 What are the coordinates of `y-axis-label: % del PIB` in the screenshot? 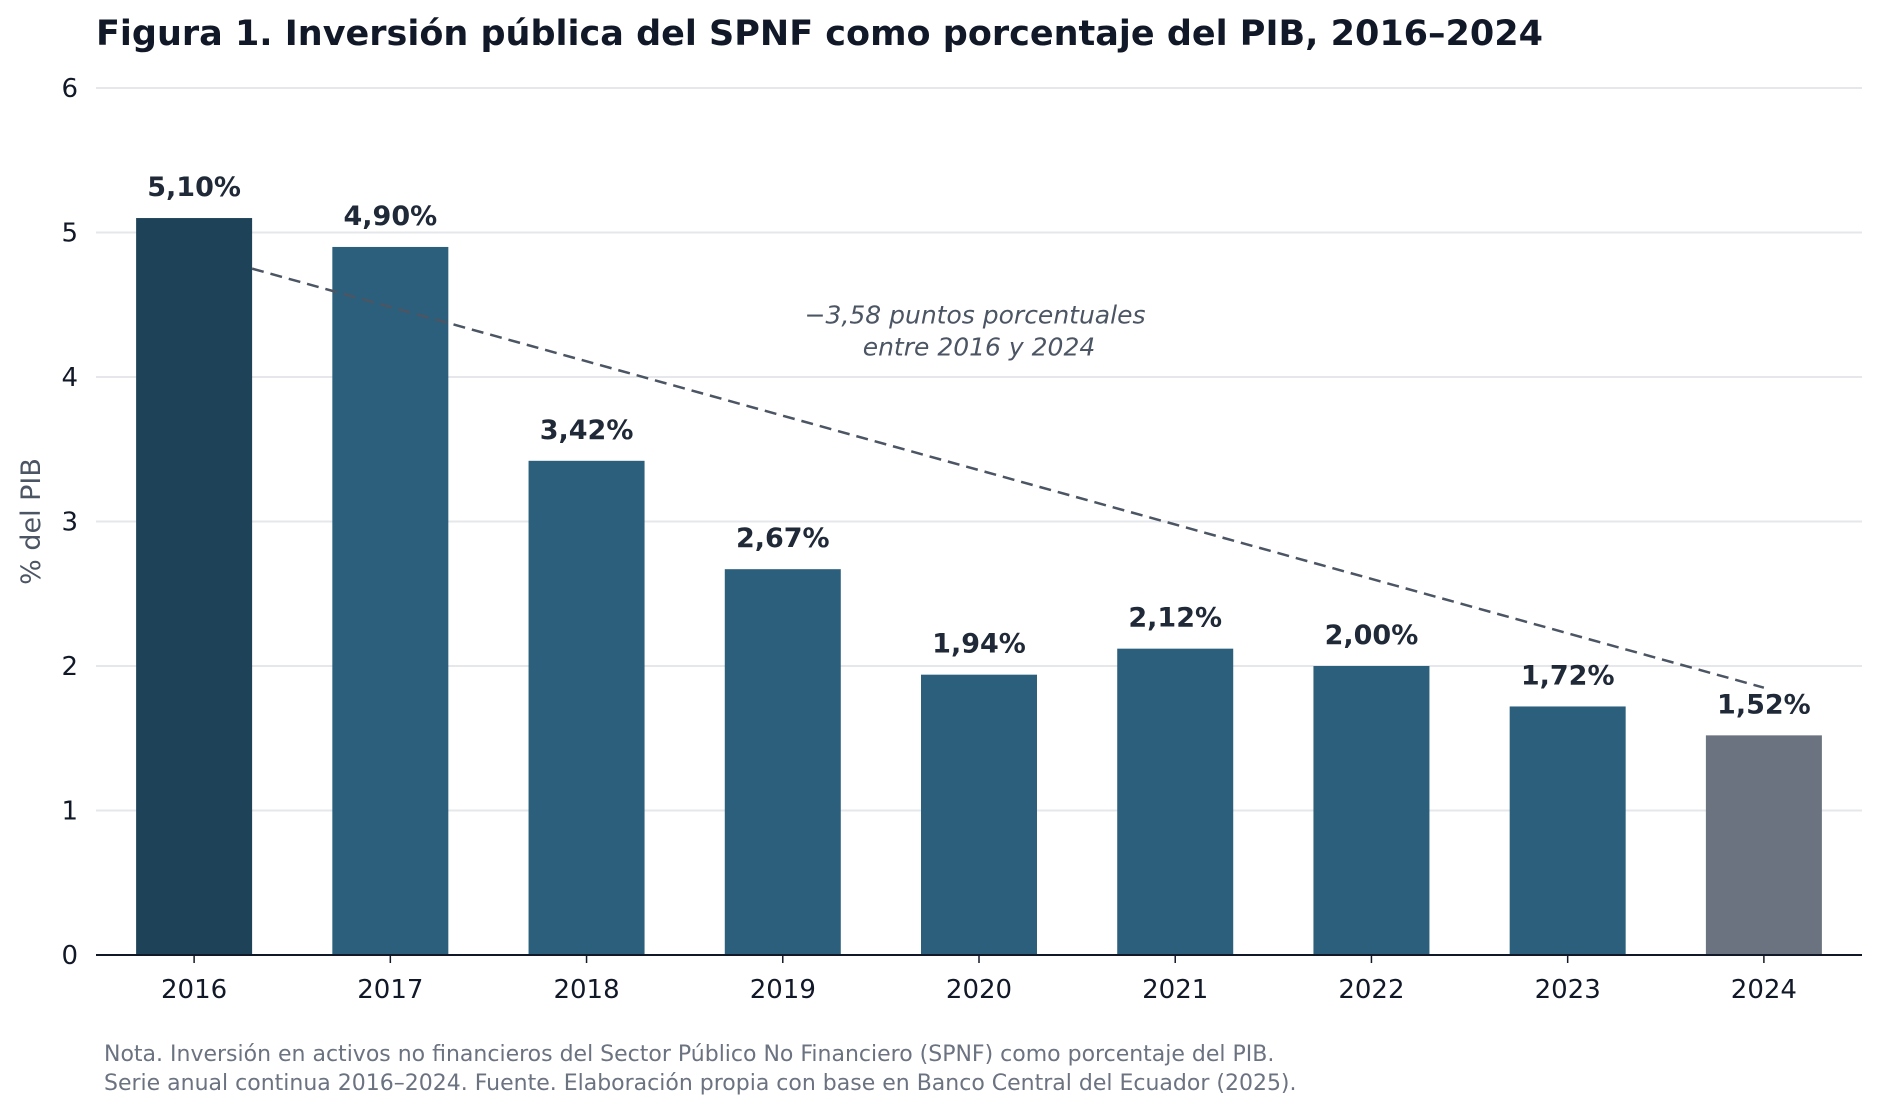 It's located at (31, 521).